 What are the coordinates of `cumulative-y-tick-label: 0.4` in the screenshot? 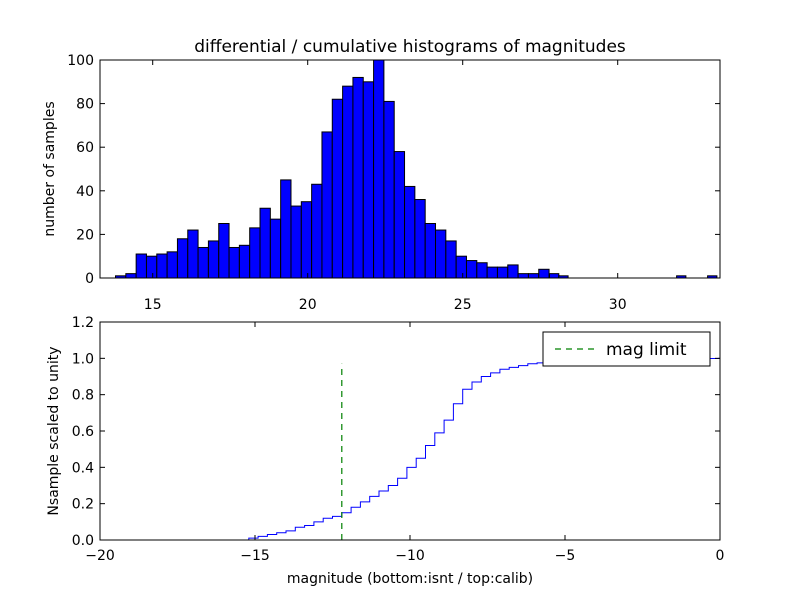 It's located at (83, 468).